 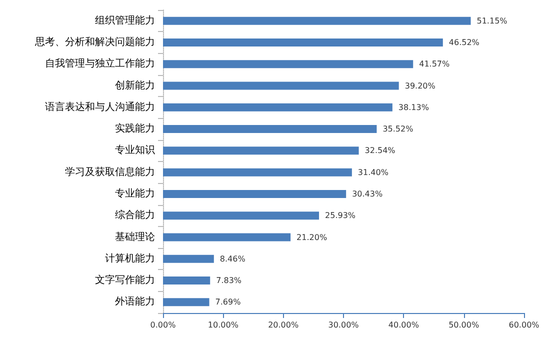 What do you see at coordinates (367, 193) in the screenshot?
I see `data-label: 30.43%` at bounding box center [367, 193].